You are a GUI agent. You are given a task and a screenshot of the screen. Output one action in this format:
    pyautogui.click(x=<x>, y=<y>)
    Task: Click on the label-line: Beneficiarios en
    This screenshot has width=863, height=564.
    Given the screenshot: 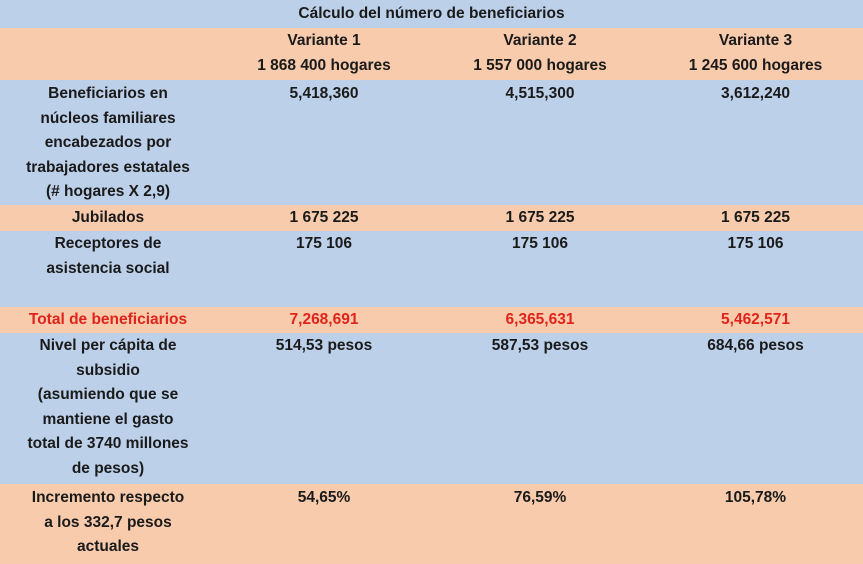 What is the action you would take?
    pyautogui.click(x=108, y=93)
    